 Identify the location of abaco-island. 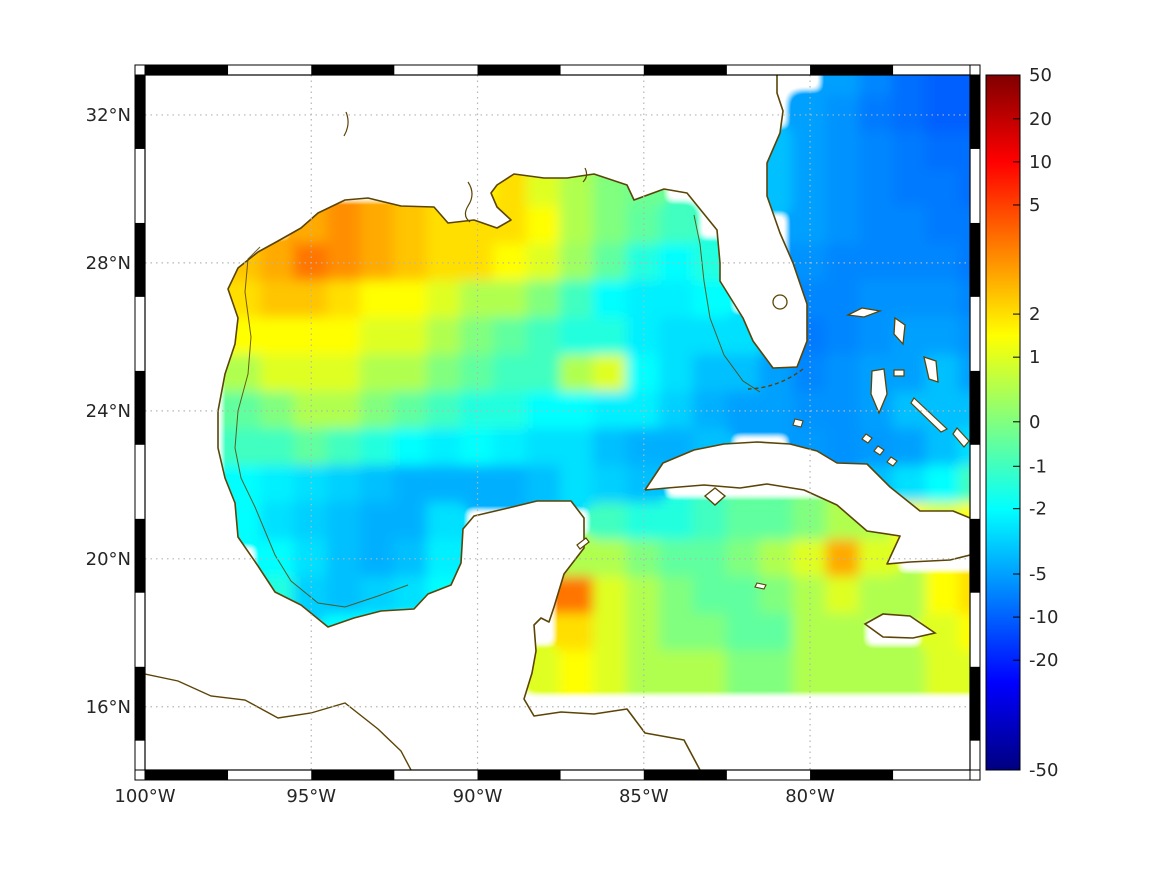
(899, 331).